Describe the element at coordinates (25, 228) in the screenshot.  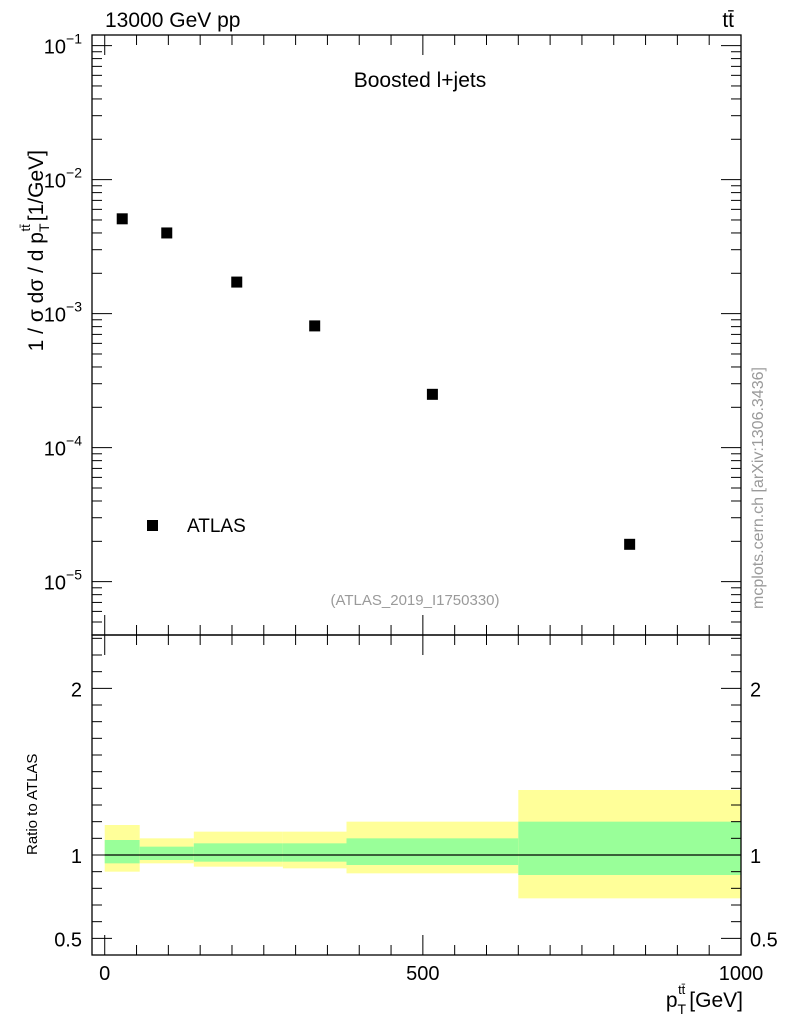
I see `main-y-axis-title-sup: tt̄` at that location.